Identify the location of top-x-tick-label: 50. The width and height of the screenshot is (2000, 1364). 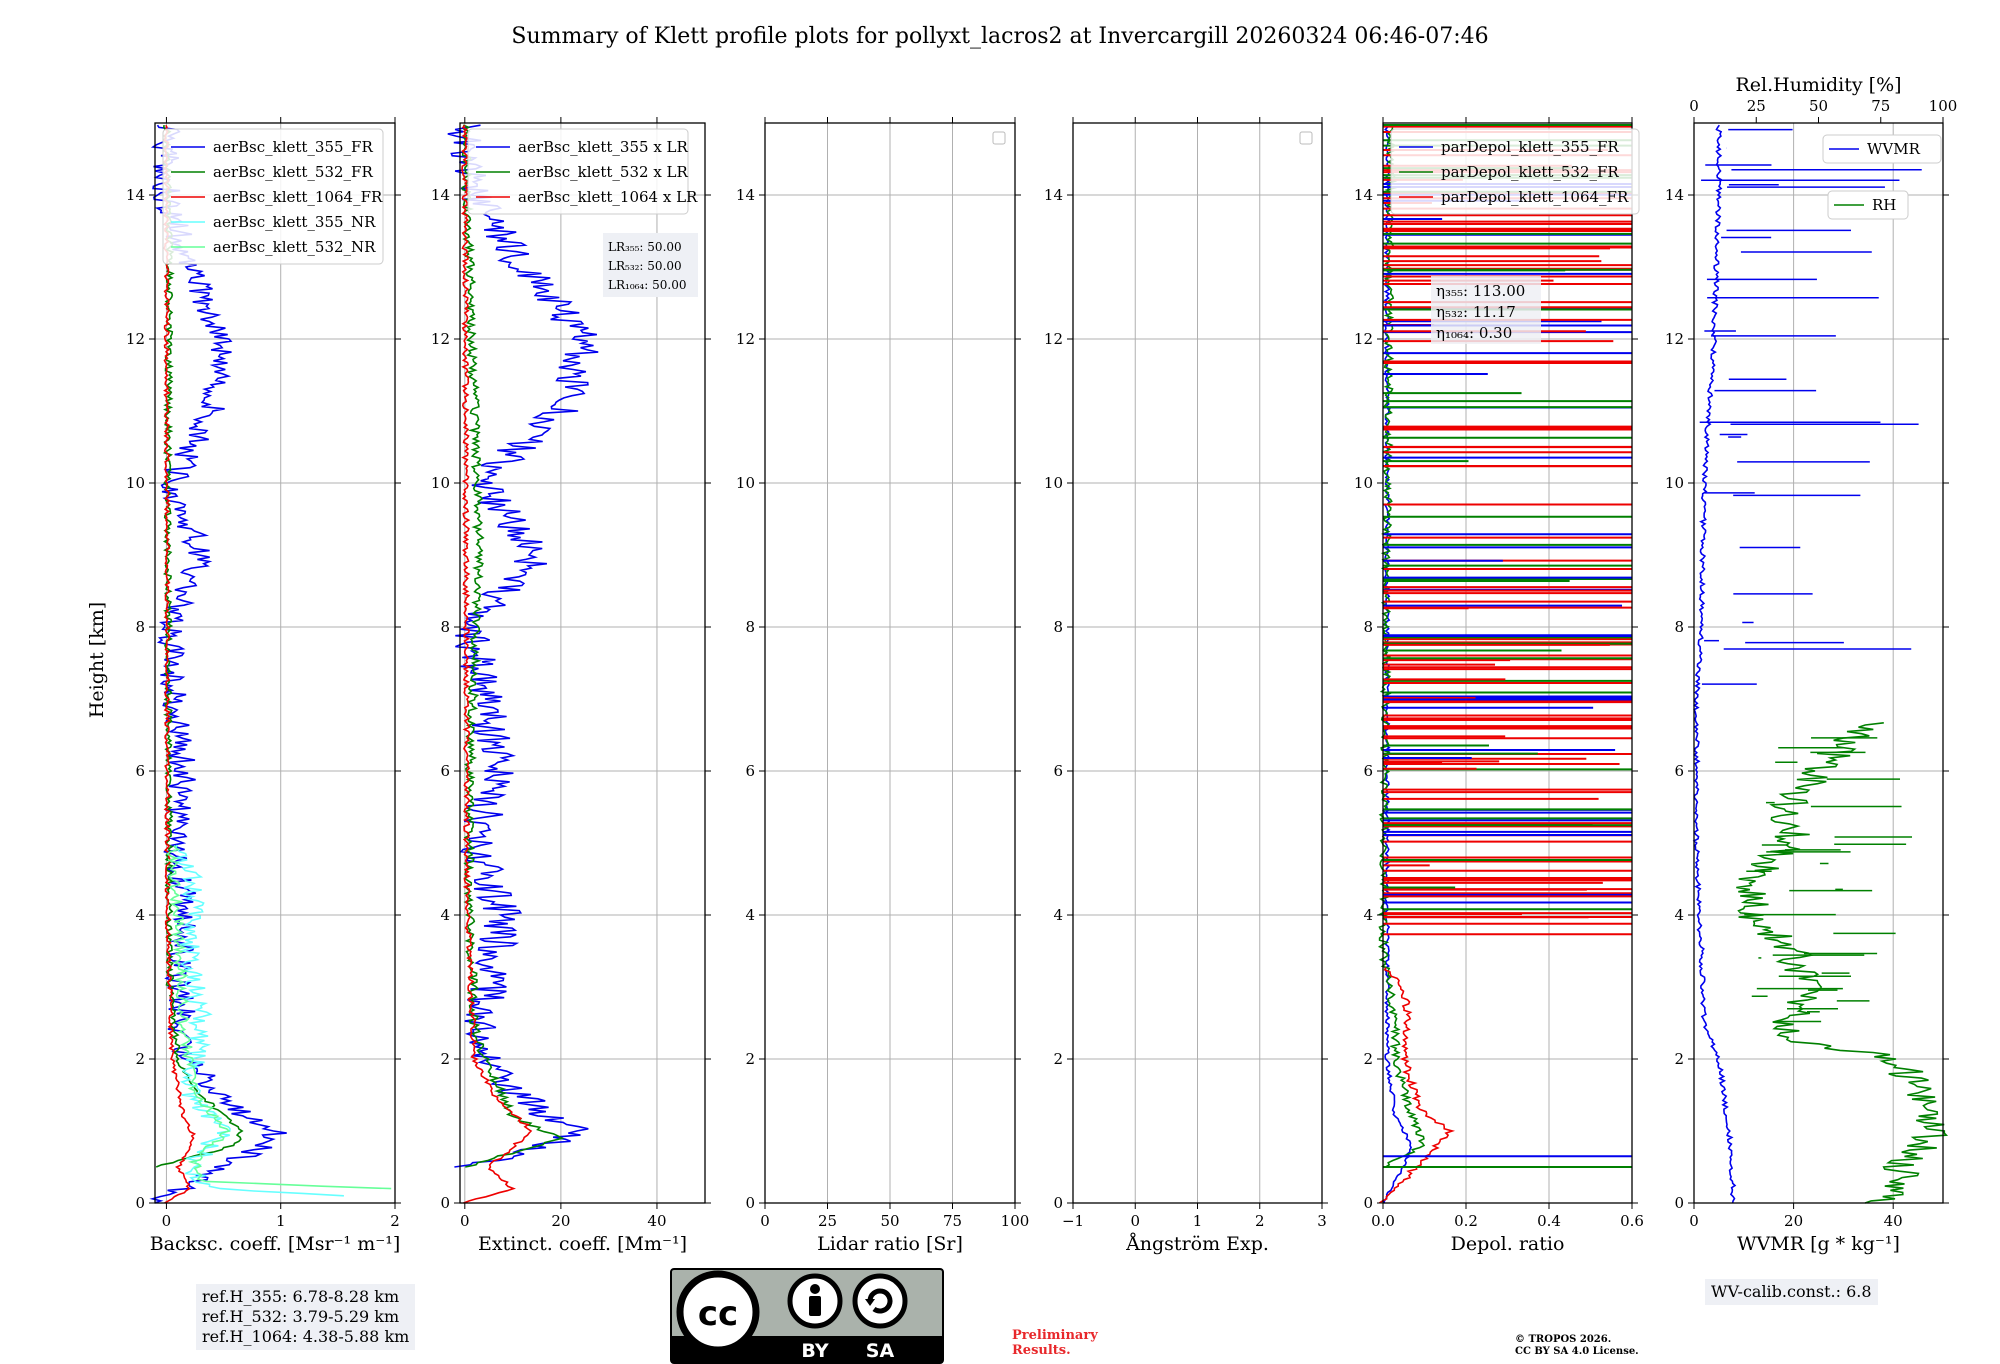
(1818, 106).